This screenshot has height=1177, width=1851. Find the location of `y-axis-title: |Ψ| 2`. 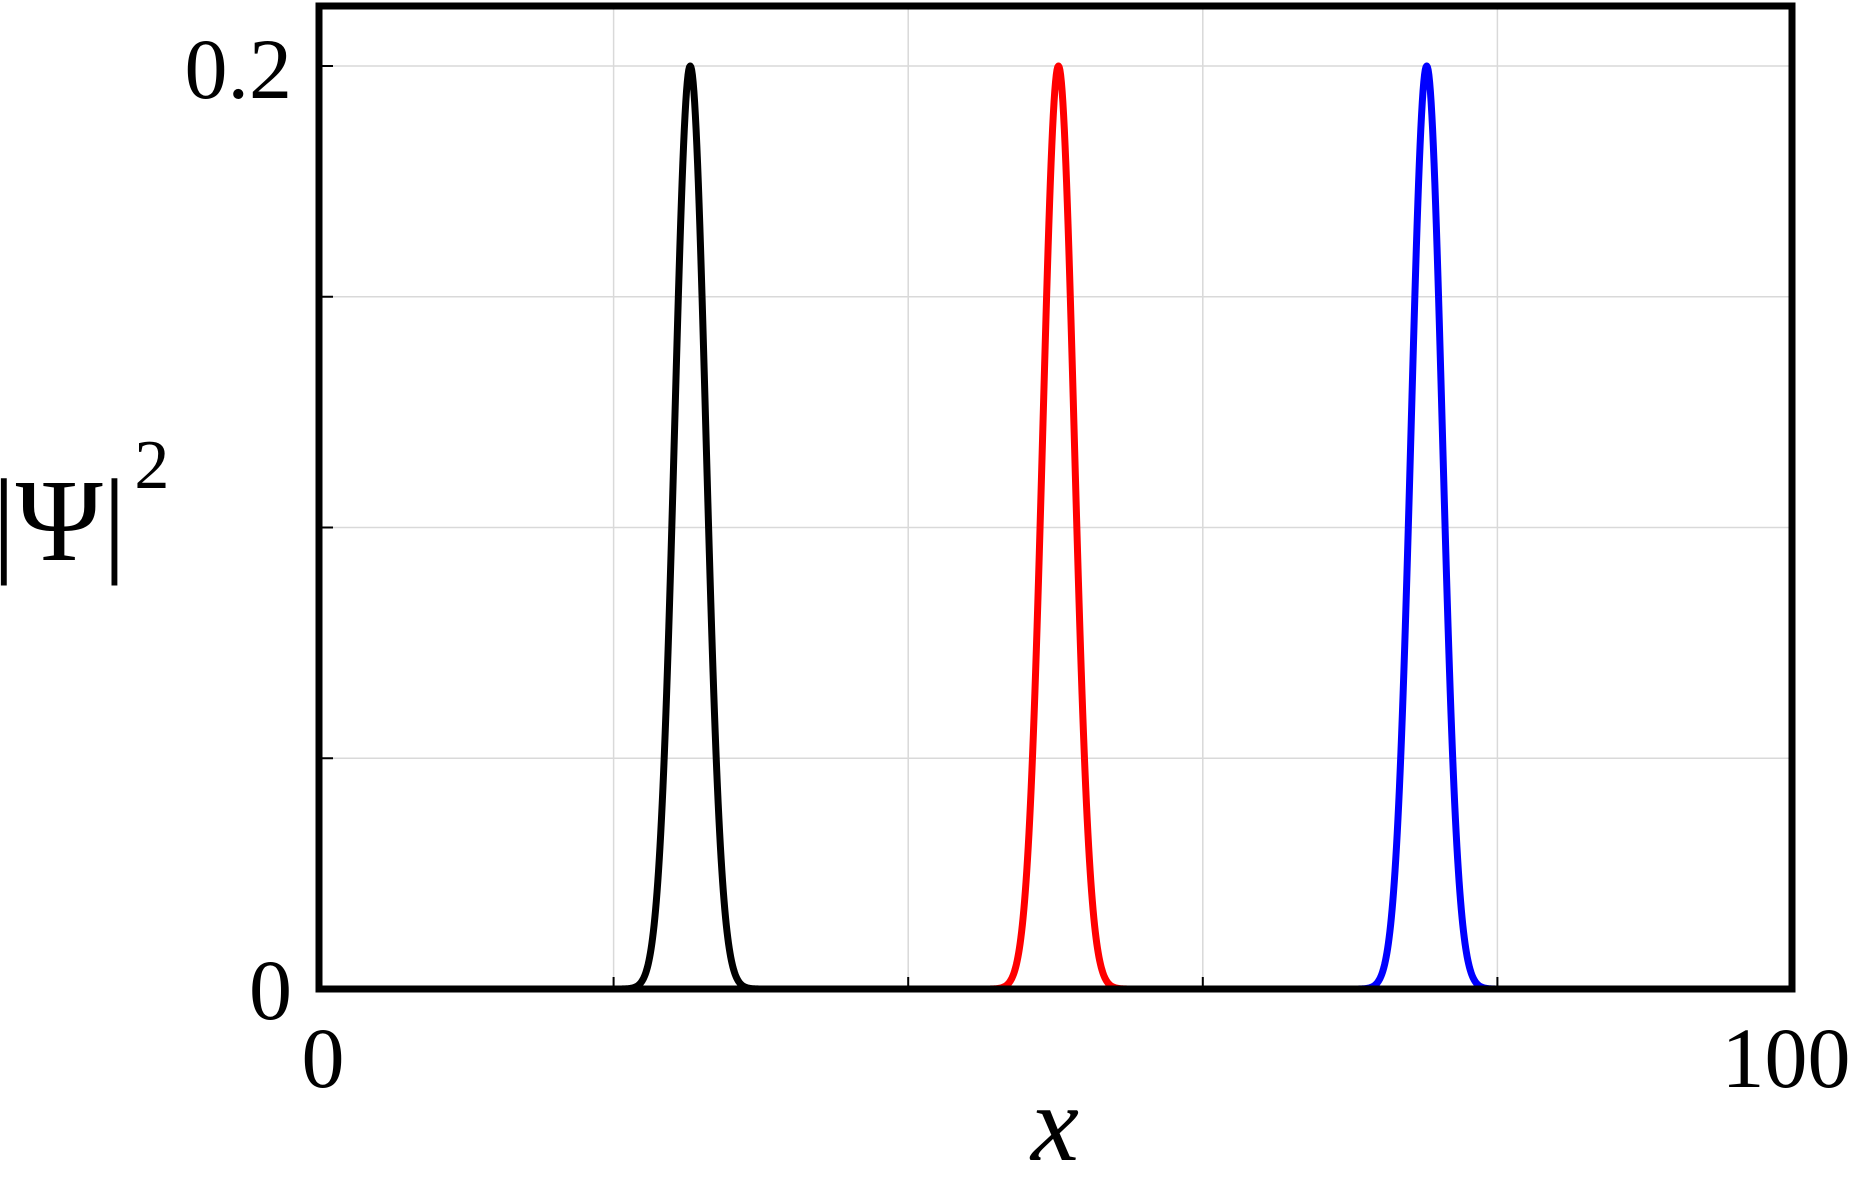

y-axis-title: |Ψ| 2 is located at coordinates (84, 506).